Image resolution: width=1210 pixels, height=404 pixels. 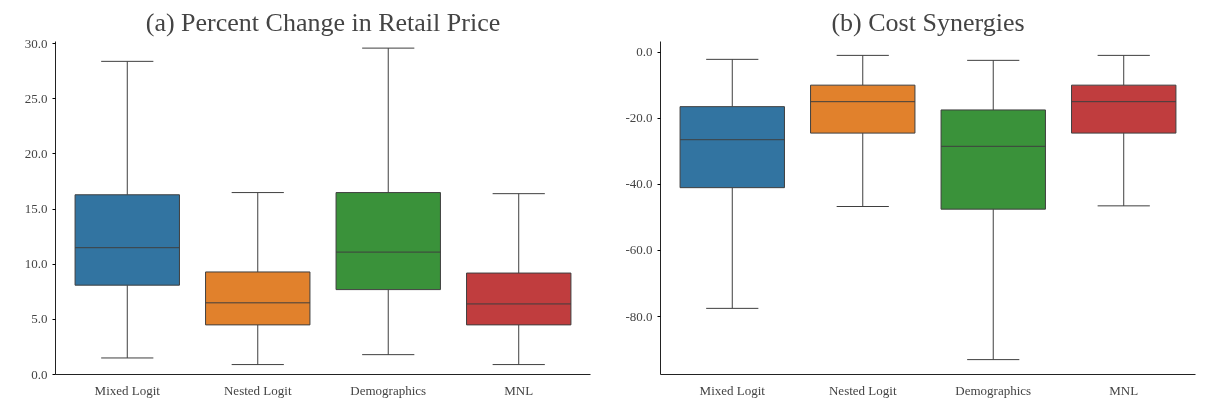 I want to click on y-tick-label: 25.0, so click(x=36, y=98).